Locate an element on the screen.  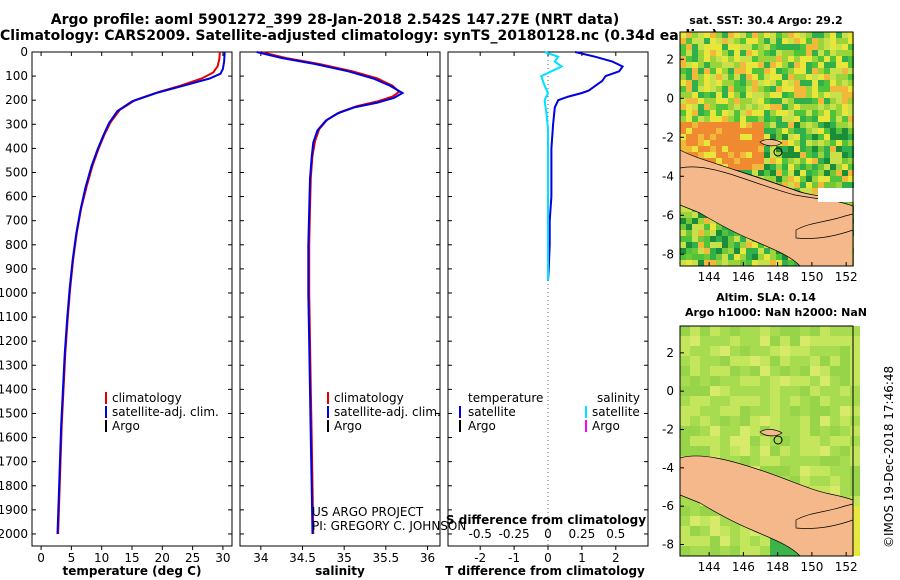
x-tick-label: 35.5 is located at coordinates (385, 558).